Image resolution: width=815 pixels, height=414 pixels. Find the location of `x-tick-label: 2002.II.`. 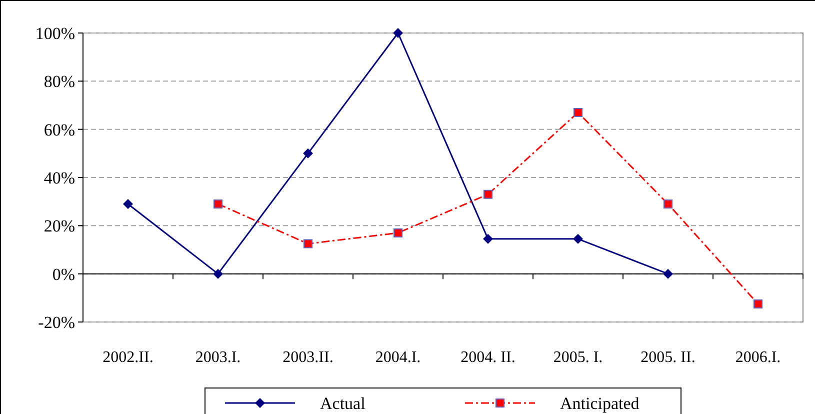

x-tick-label: 2002.II. is located at coordinates (128, 357).